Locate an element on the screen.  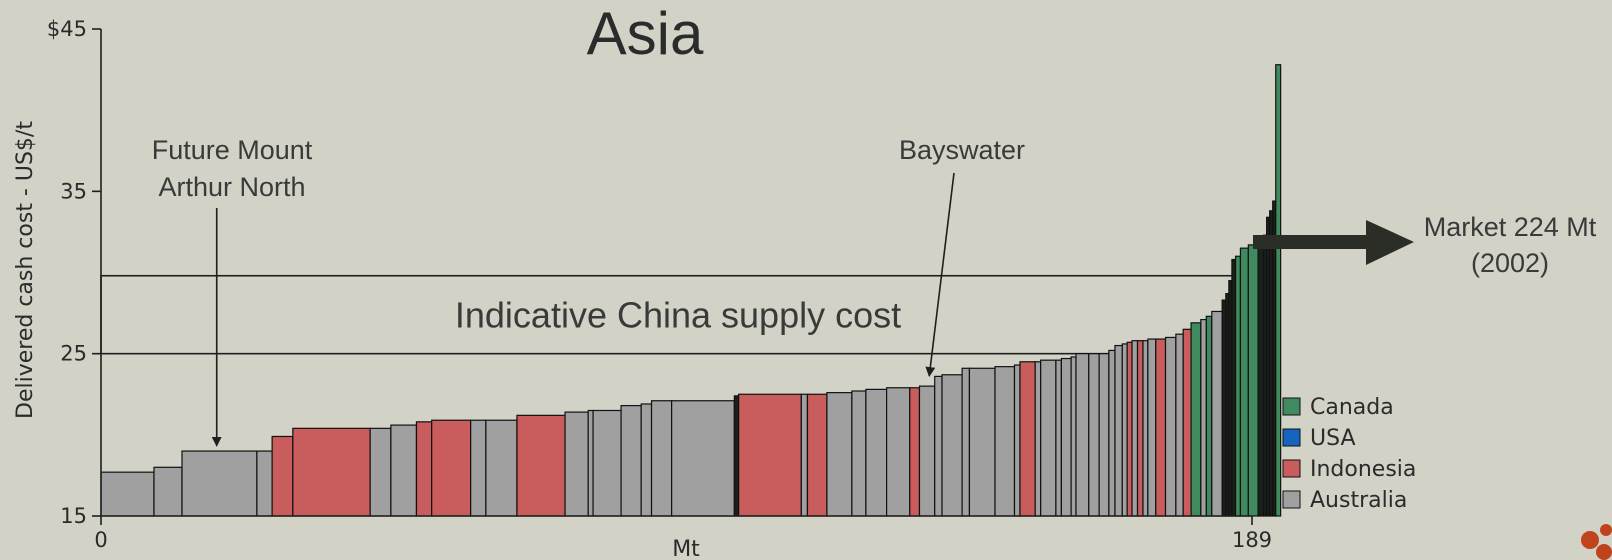
china-supply-cost-band: Indicative China supply cost is located at coordinates (676, 314).